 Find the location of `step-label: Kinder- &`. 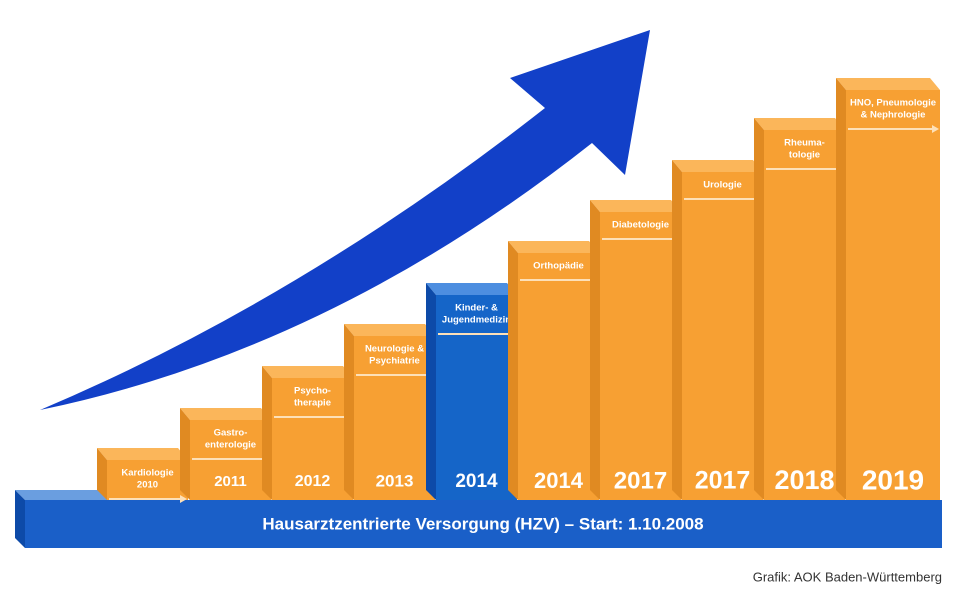

step-label: Kinder- & is located at coordinates (476, 308).